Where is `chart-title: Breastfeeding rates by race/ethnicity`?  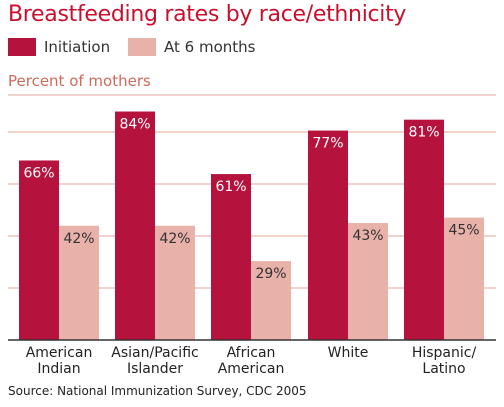
chart-title: Breastfeeding rates by race/ethnicity is located at coordinates (207, 14).